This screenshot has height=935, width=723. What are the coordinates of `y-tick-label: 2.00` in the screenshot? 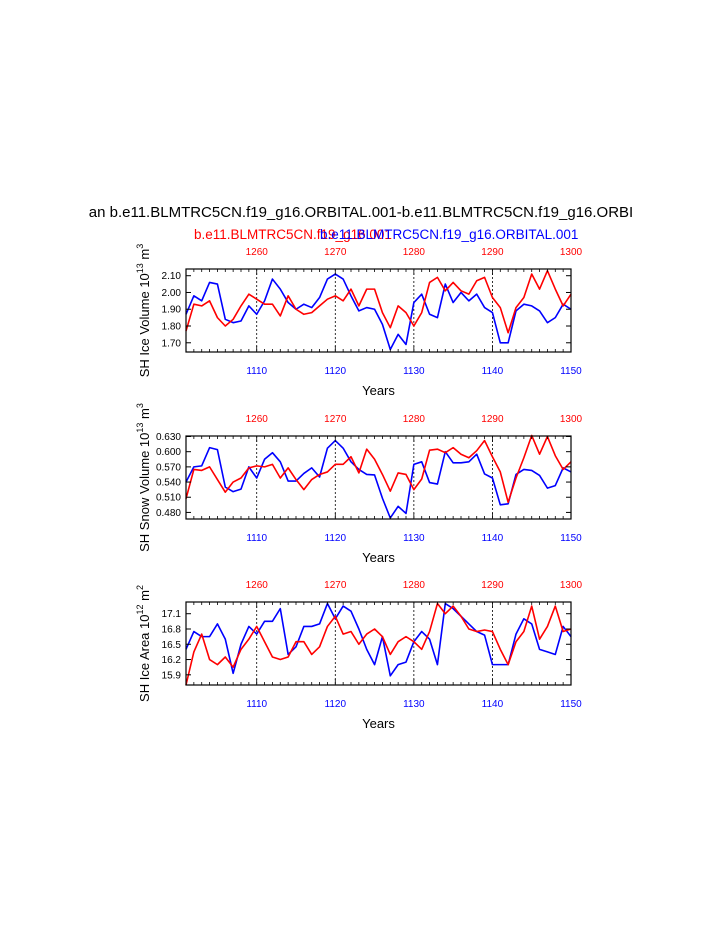 It's located at (172, 293).